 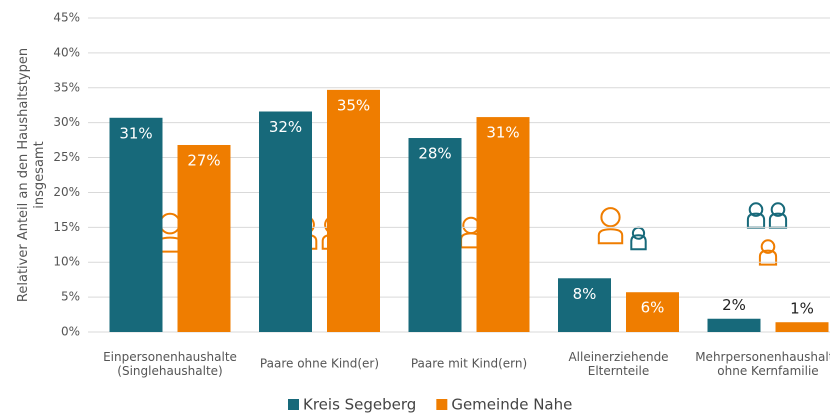 What do you see at coordinates (762, 363) in the screenshot?
I see `x-tick-label: Mehrpersonenhaushalte ohne Kernfamilie` at bounding box center [762, 363].